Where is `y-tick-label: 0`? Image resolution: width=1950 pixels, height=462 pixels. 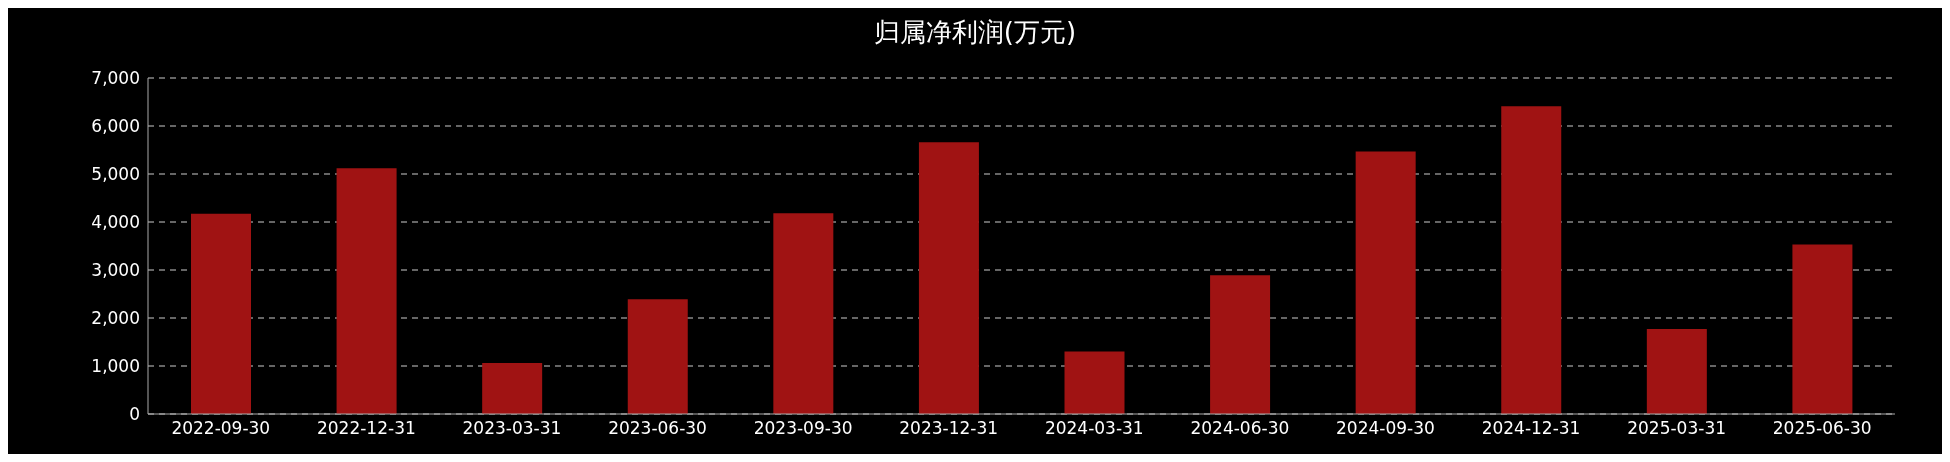
y-tick-label: 0 is located at coordinates (134, 414).